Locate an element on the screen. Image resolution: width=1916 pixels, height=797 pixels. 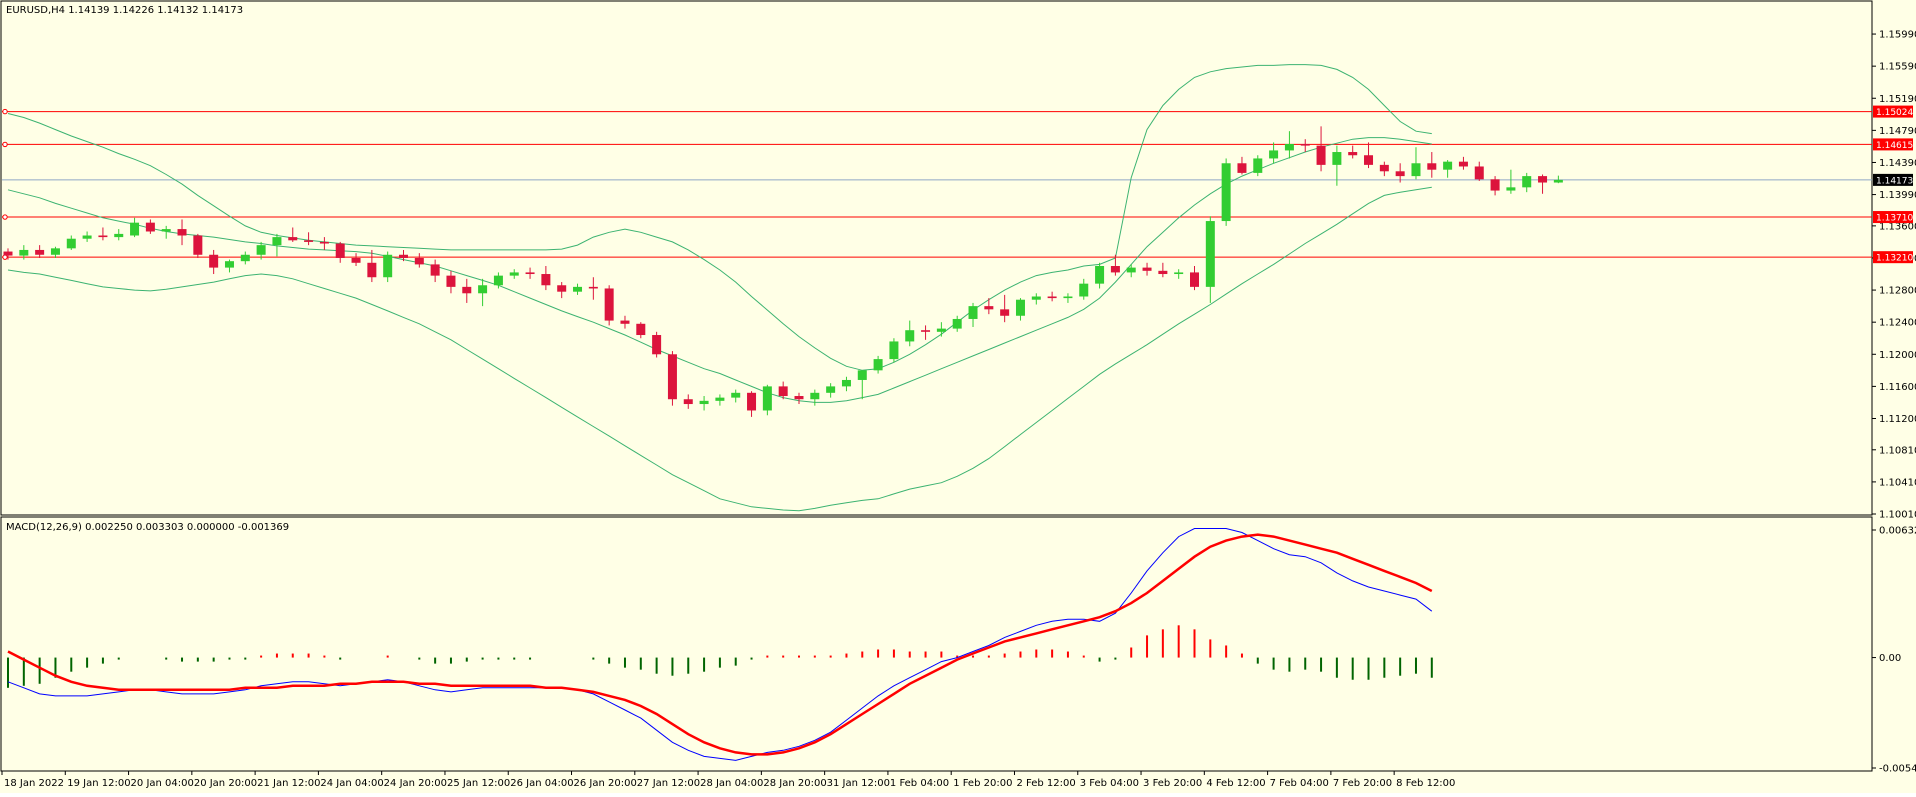
macd-tick-label: 0.00 is located at coordinates (1890, 658).